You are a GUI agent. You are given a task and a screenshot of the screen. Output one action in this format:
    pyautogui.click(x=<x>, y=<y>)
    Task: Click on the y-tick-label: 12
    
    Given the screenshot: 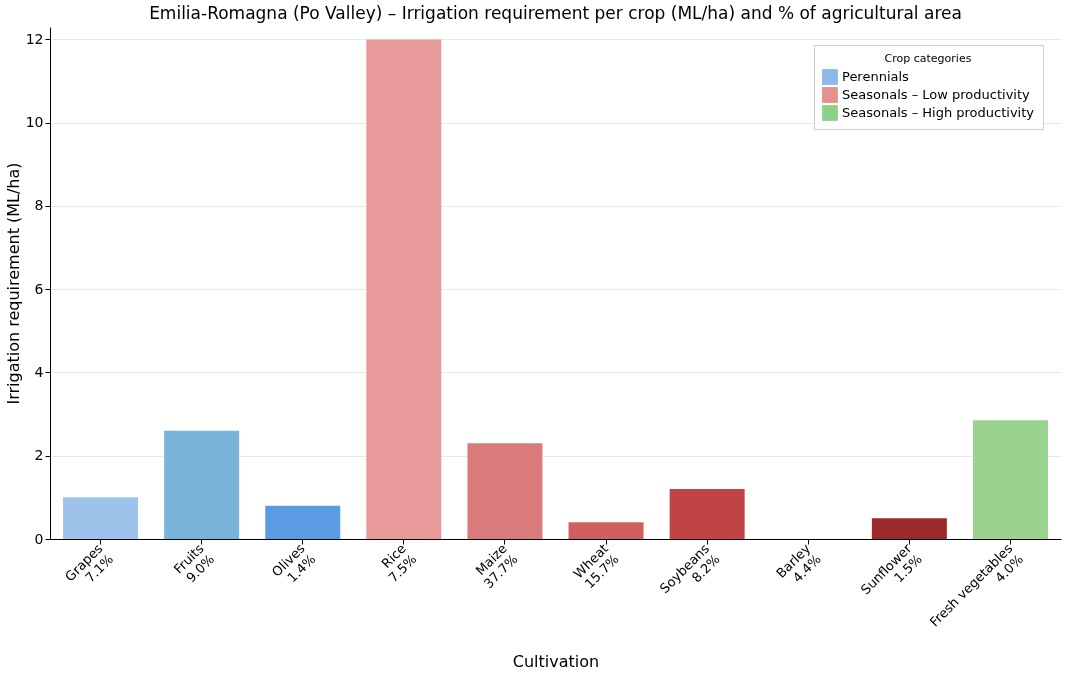 What is the action you would take?
    pyautogui.click(x=34, y=38)
    